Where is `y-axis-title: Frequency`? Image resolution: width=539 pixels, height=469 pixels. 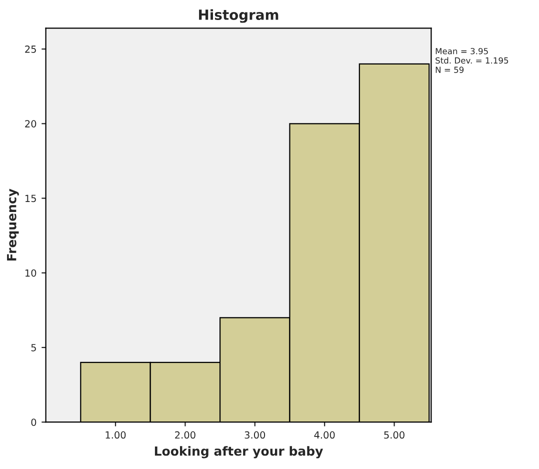 y-axis-title: Frequency is located at coordinates (13, 224).